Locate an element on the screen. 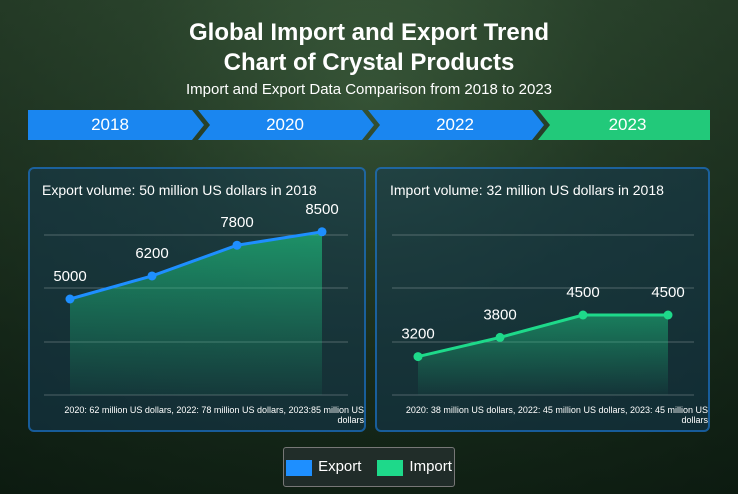 This screenshot has width=738, height=494. export-data-label: 6200 is located at coordinates (151, 253).